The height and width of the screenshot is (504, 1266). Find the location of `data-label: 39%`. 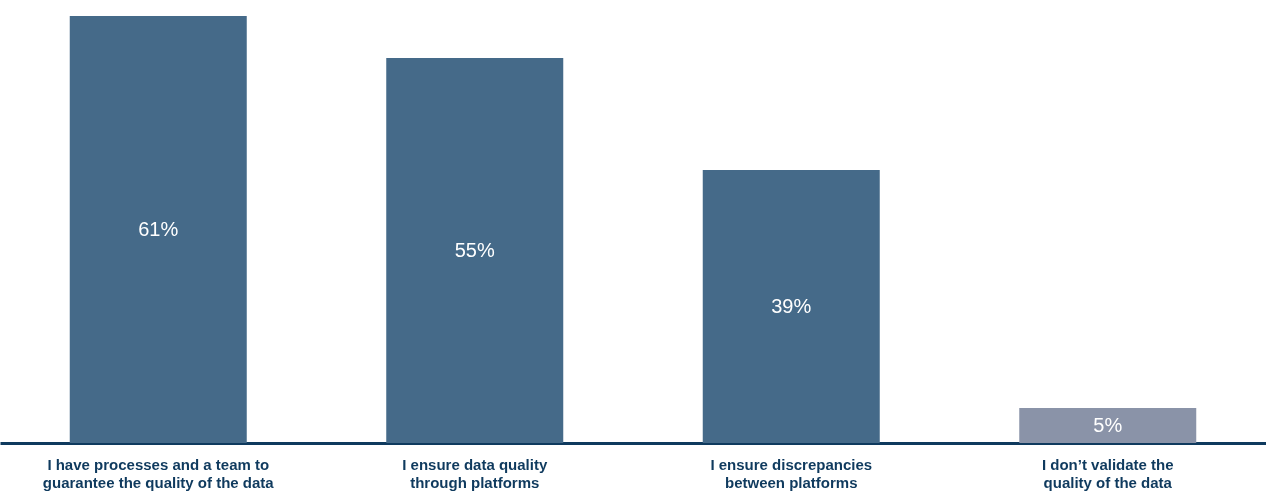

data-label: 39% is located at coordinates (791, 305).